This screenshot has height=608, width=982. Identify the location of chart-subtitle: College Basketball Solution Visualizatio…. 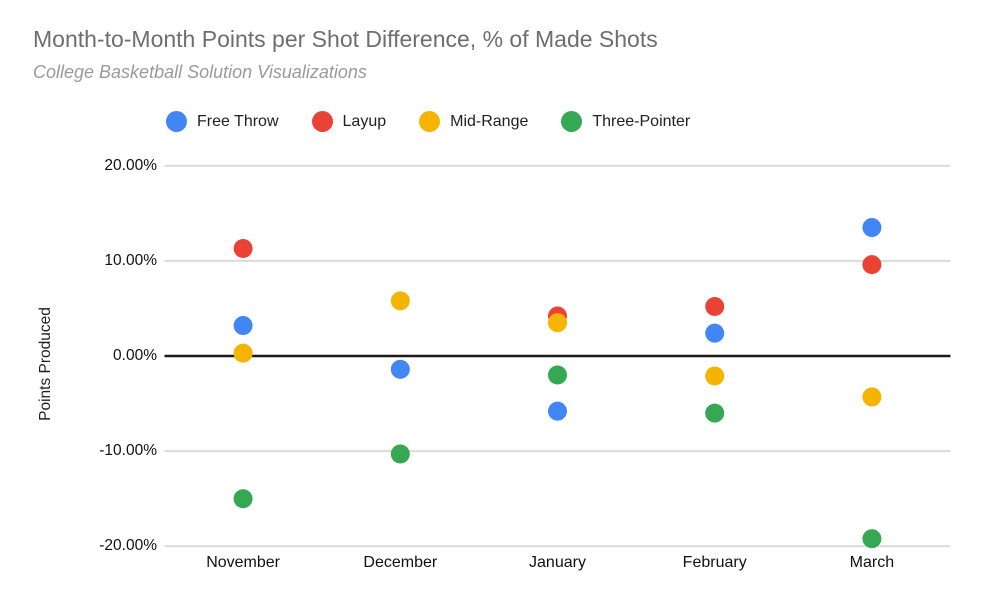
(200, 72).